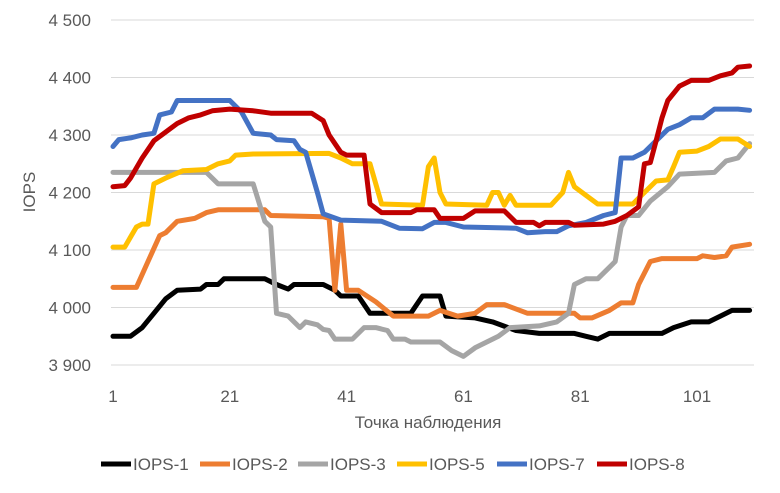 The width and height of the screenshot is (780, 493). I want to click on x-tick-label: 1, so click(112, 396).